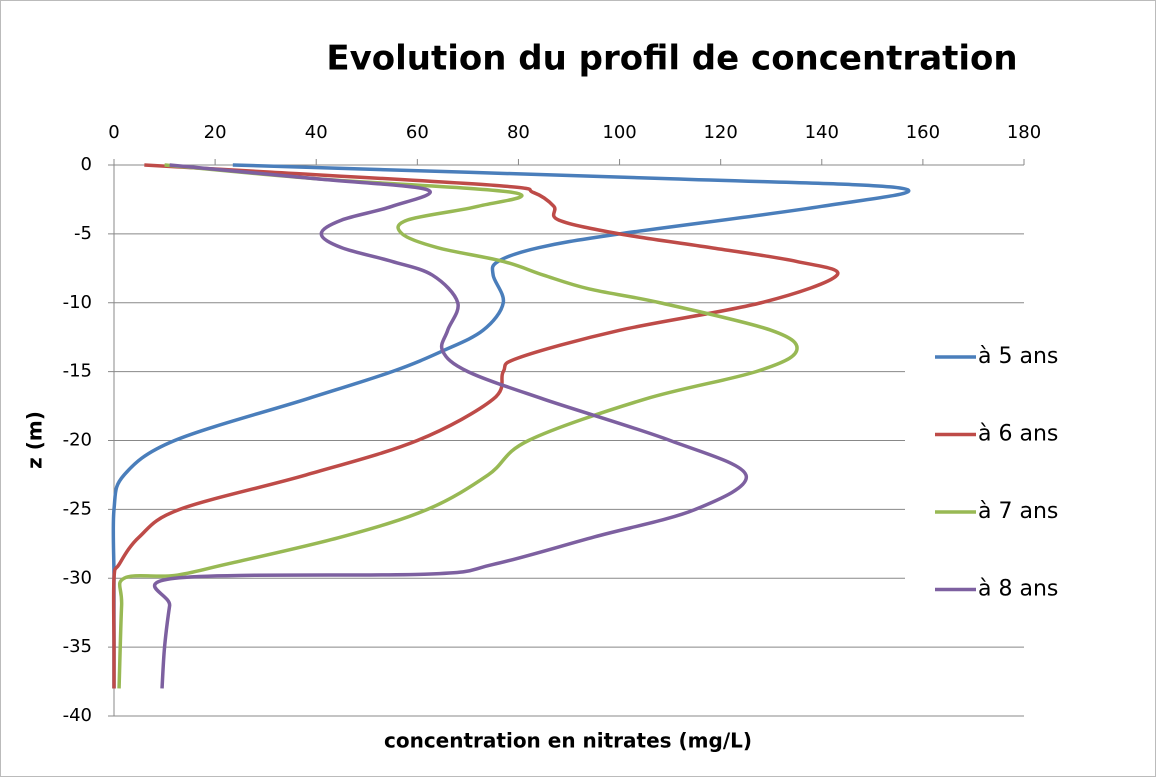  I want to click on y-axis-label: z (m), so click(35, 440).